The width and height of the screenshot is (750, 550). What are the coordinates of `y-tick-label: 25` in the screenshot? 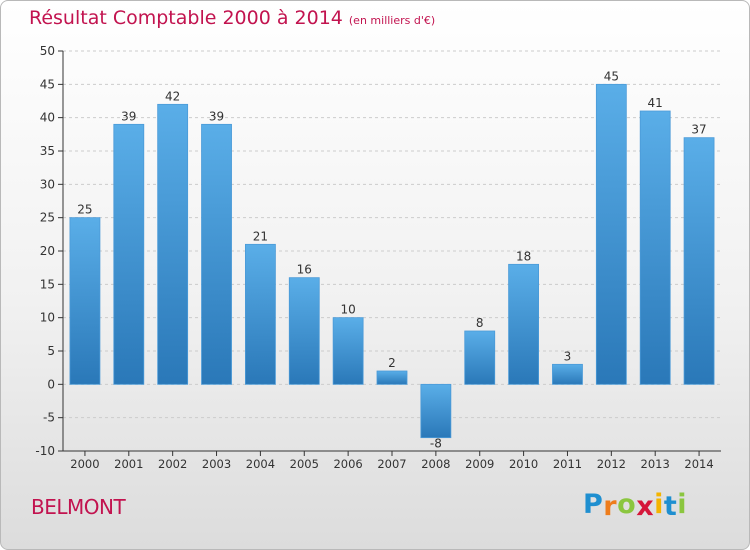 It's located at (47, 218).